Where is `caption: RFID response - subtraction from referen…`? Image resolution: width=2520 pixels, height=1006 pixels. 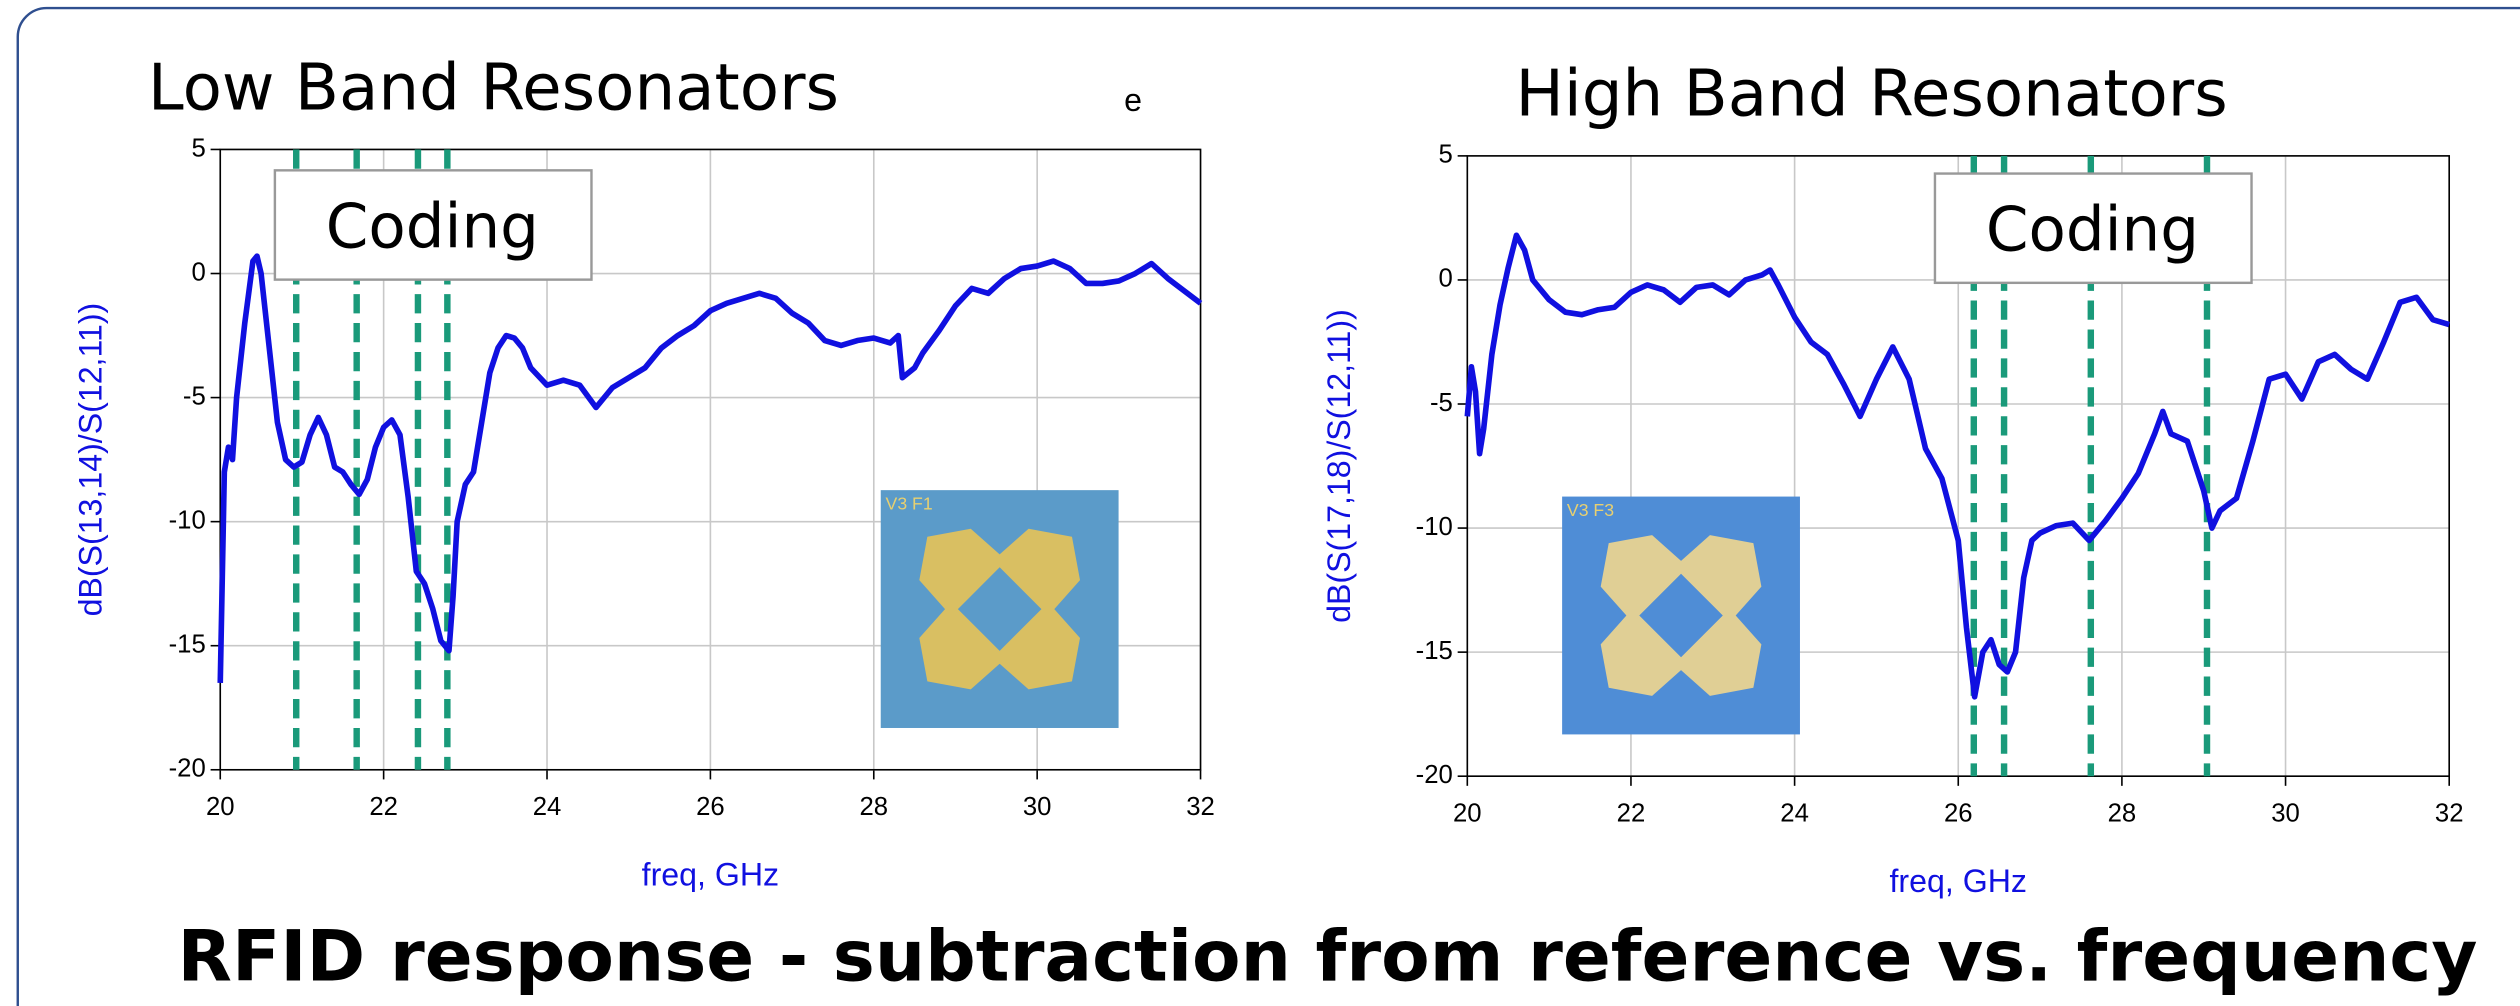
caption: RFID response - subtraction from referen… is located at coordinates (1328, 955).